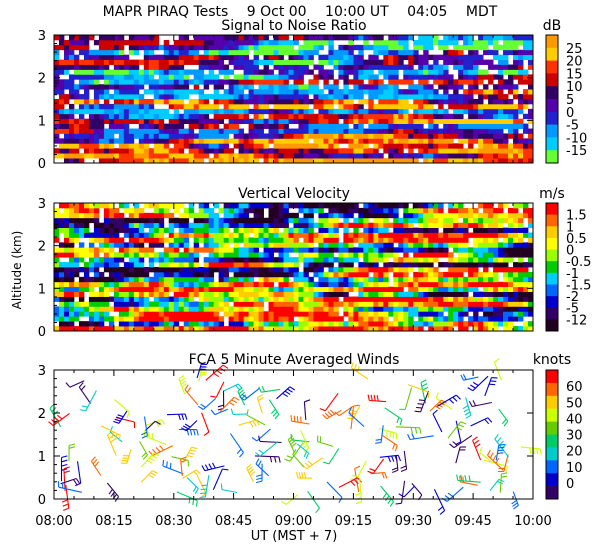 This screenshot has height=560, width=600. Describe the element at coordinates (464, 377) in the screenshot. I see `wind-barb-feather` at that location.